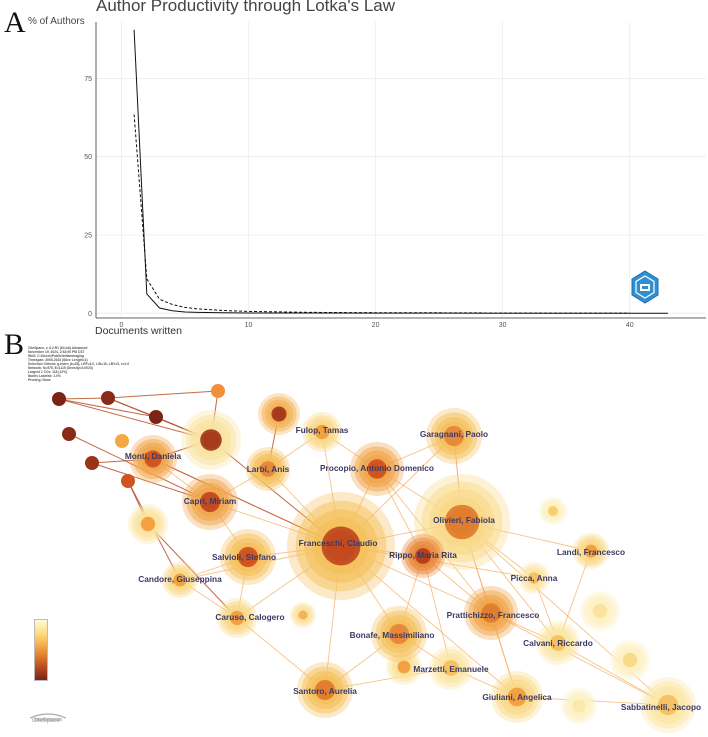 This screenshot has width=708, height=737. What do you see at coordinates (39, 380) in the screenshot?
I see `metadata-line: Pruning: None` at bounding box center [39, 380].